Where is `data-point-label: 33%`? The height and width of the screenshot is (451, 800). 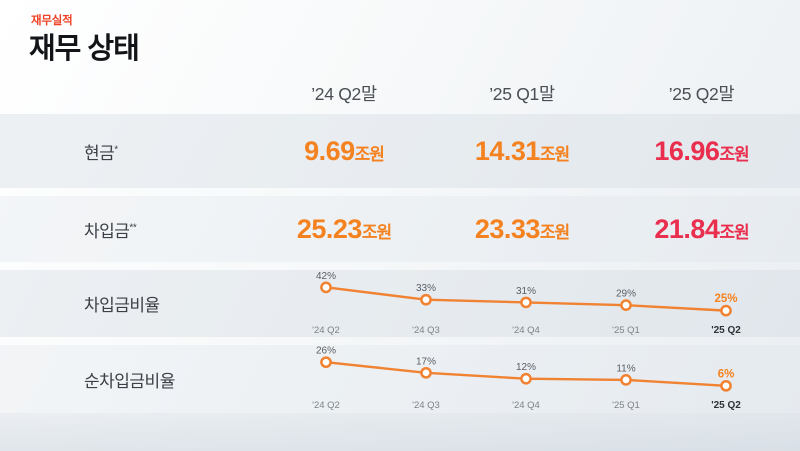
data-point-label: 33% is located at coordinates (426, 288).